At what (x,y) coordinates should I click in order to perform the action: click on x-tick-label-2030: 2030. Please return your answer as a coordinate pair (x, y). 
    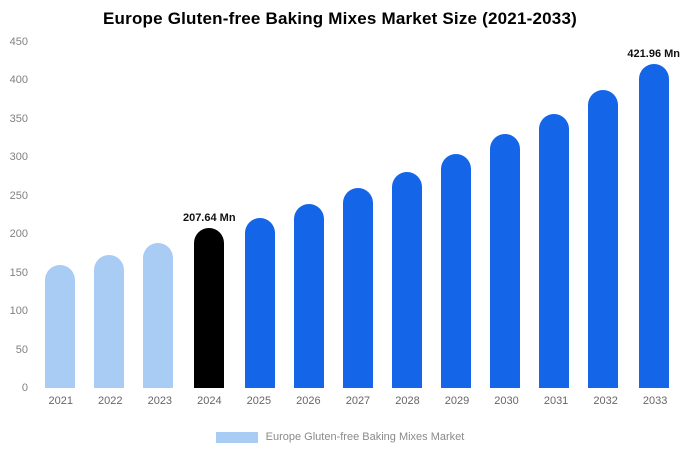
    Looking at the image, I should click on (506, 401).